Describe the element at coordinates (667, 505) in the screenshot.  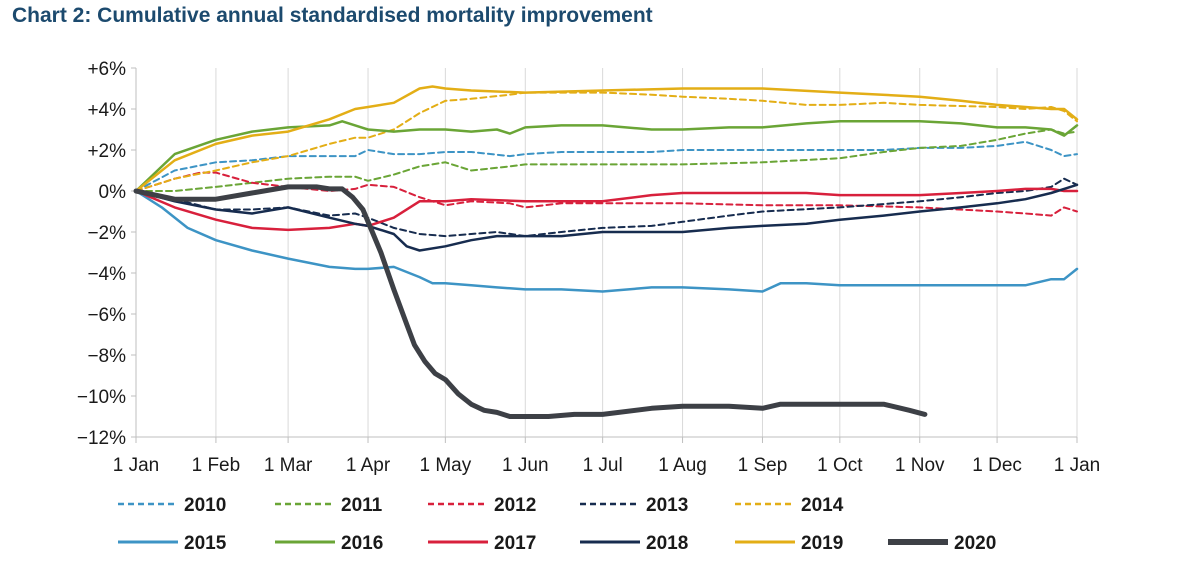
I see `legend-label-2013: 2013` at that location.